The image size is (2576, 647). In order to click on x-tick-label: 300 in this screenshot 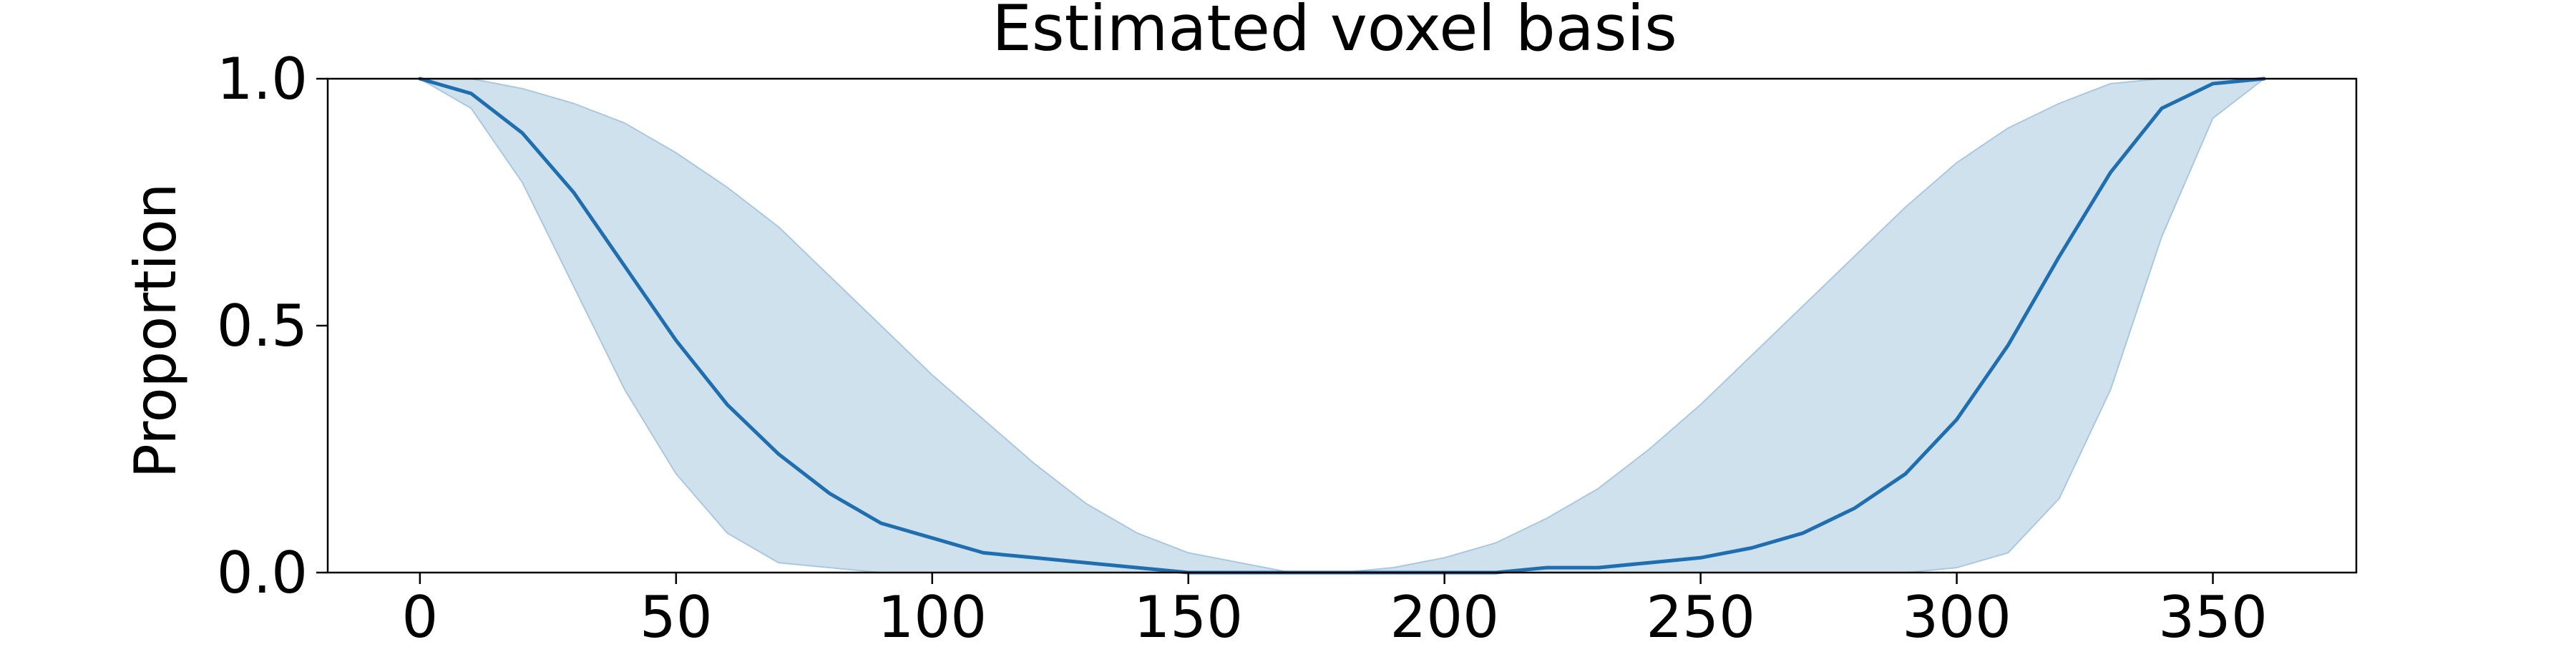, I will do `click(1956, 614)`.